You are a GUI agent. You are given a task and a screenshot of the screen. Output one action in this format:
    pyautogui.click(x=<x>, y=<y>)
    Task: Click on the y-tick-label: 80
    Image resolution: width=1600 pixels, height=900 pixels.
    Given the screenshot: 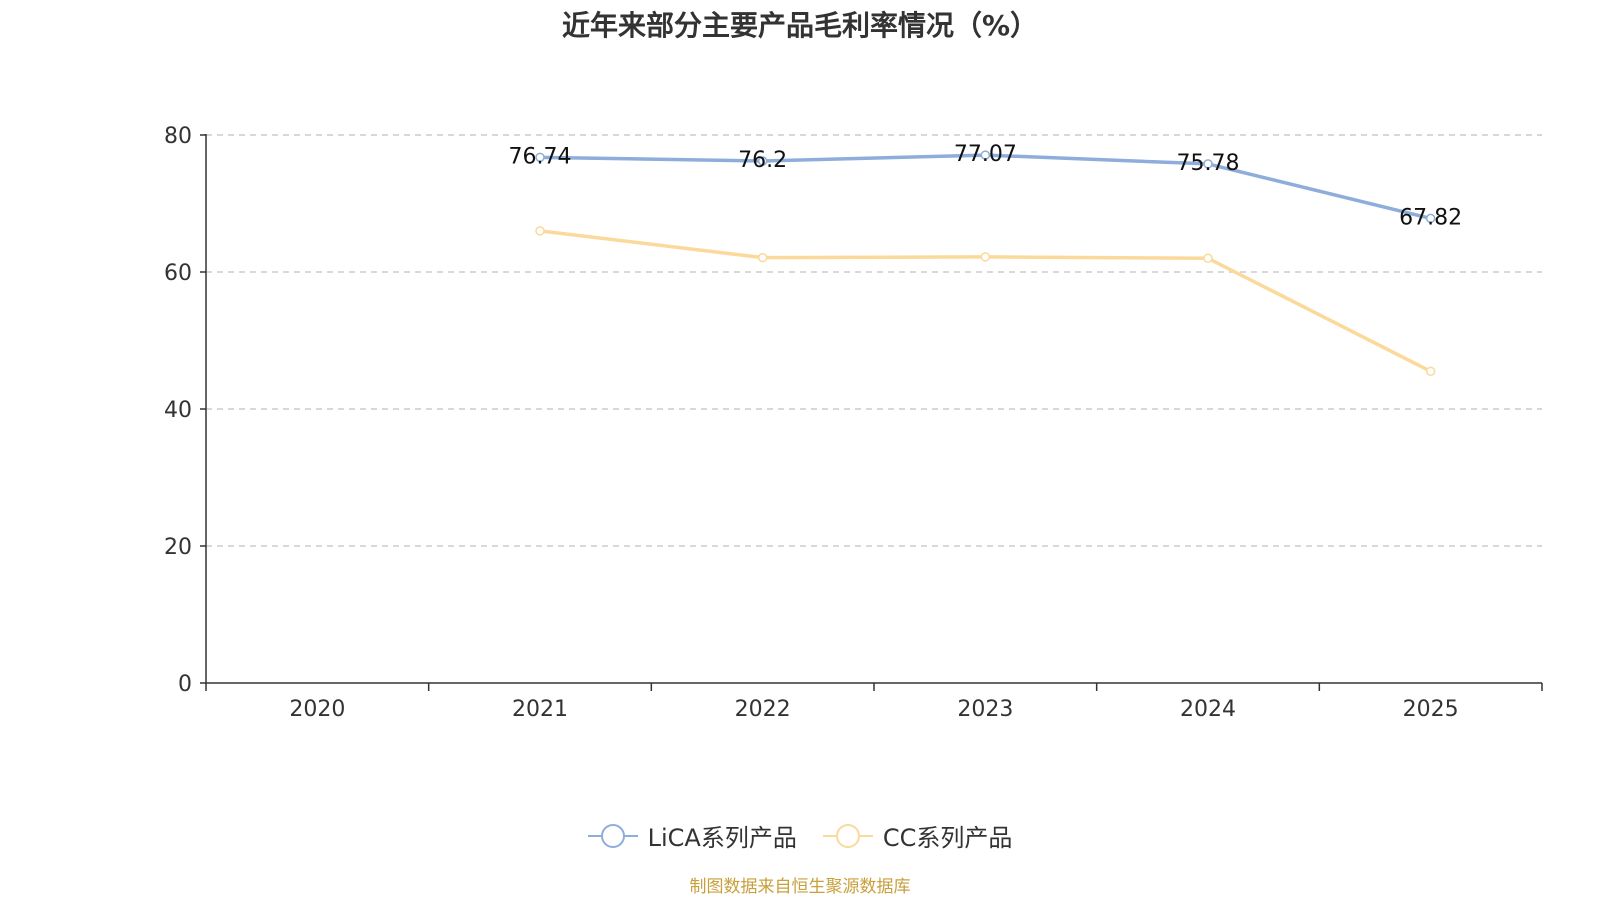 What is the action you would take?
    pyautogui.click(x=178, y=136)
    